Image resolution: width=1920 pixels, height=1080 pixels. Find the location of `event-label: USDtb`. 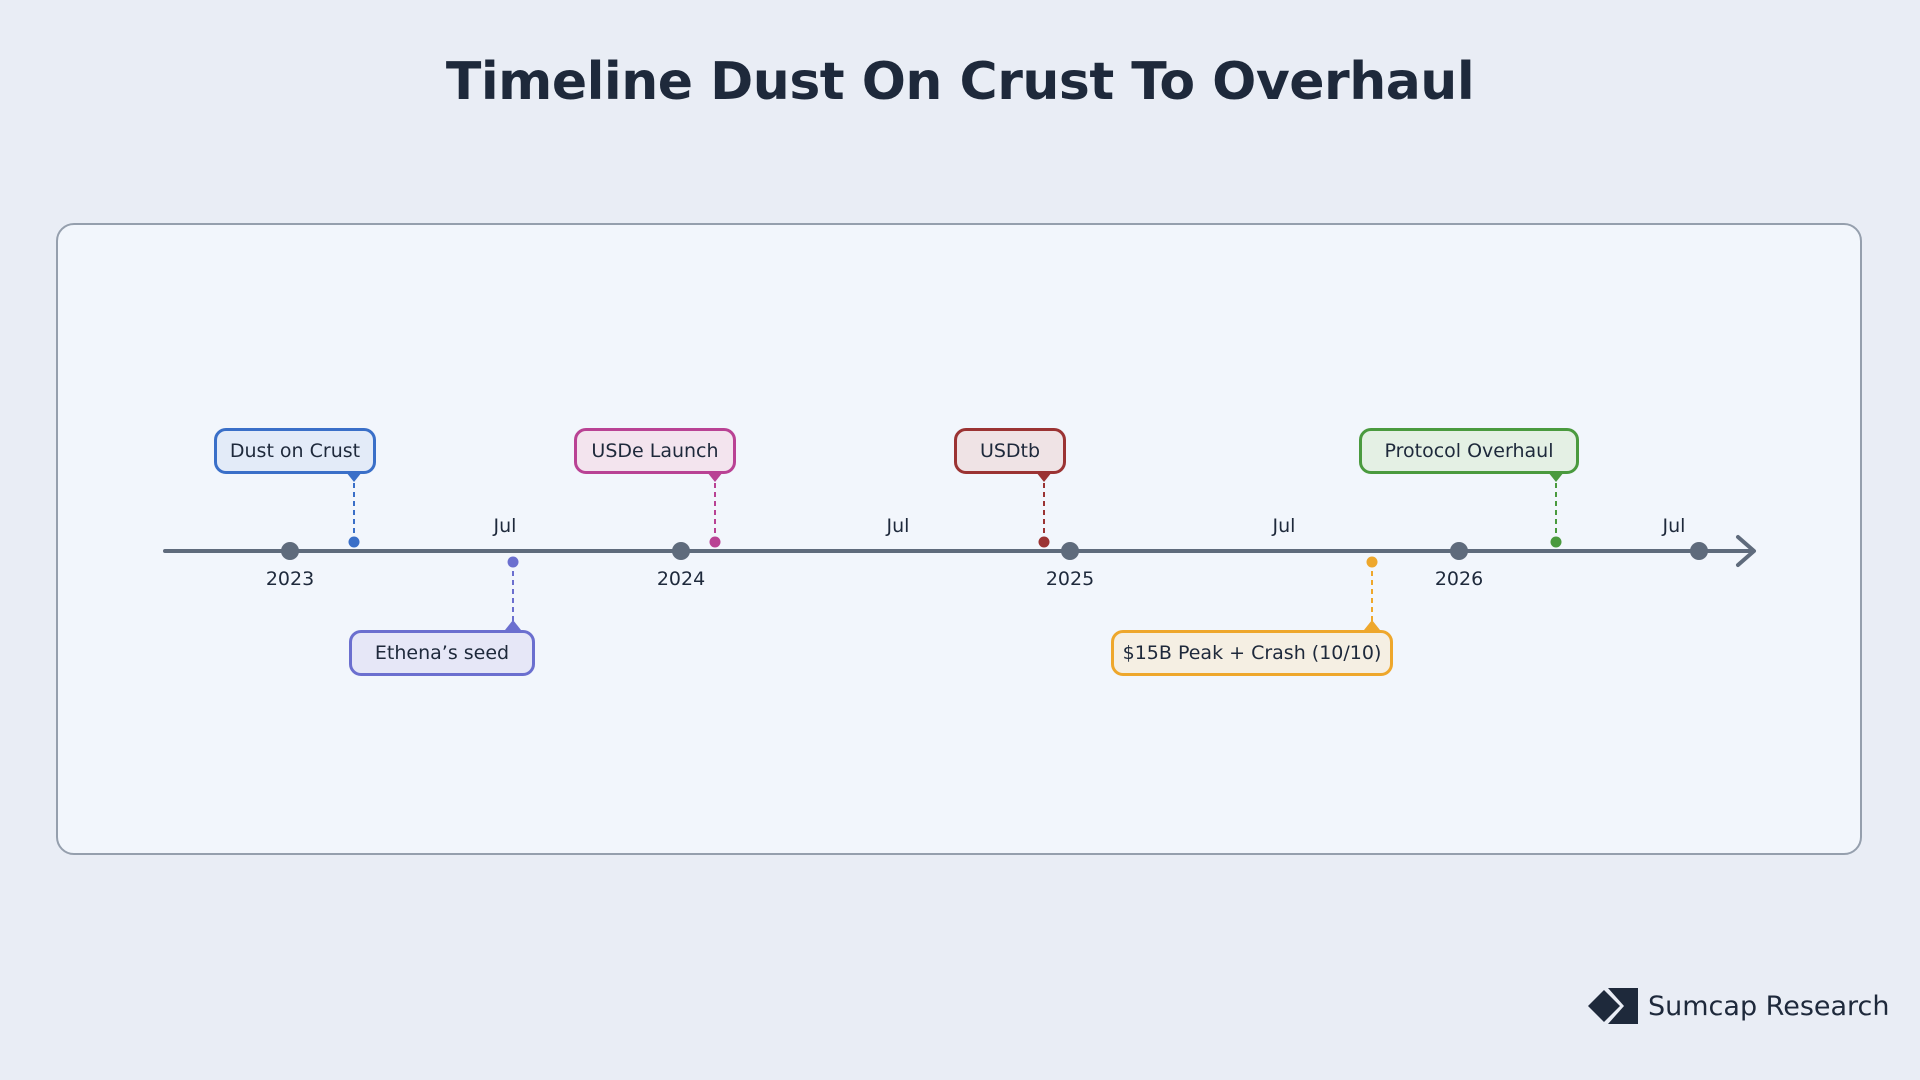

event-label: USDtb is located at coordinates (1010, 451).